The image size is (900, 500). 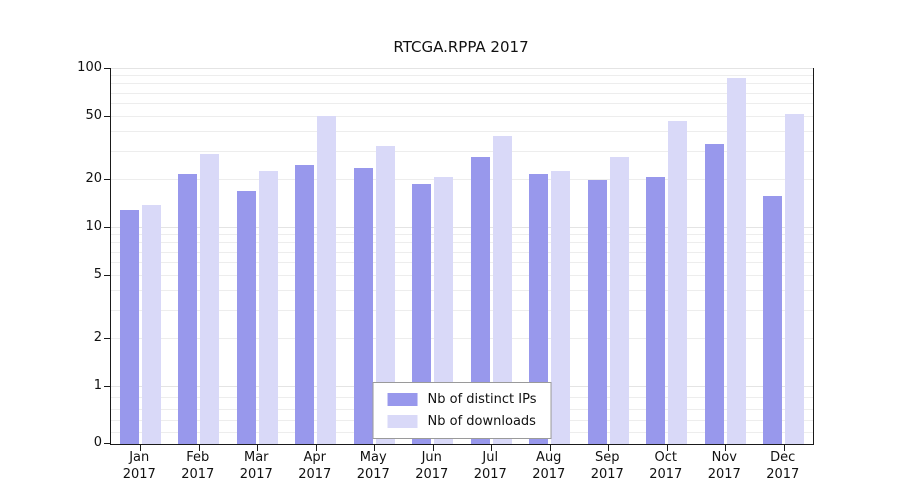 What do you see at coordinates (97, 442) in the screenshot?
I see `y-tick-label: 0` at bounding box center [97, 442].